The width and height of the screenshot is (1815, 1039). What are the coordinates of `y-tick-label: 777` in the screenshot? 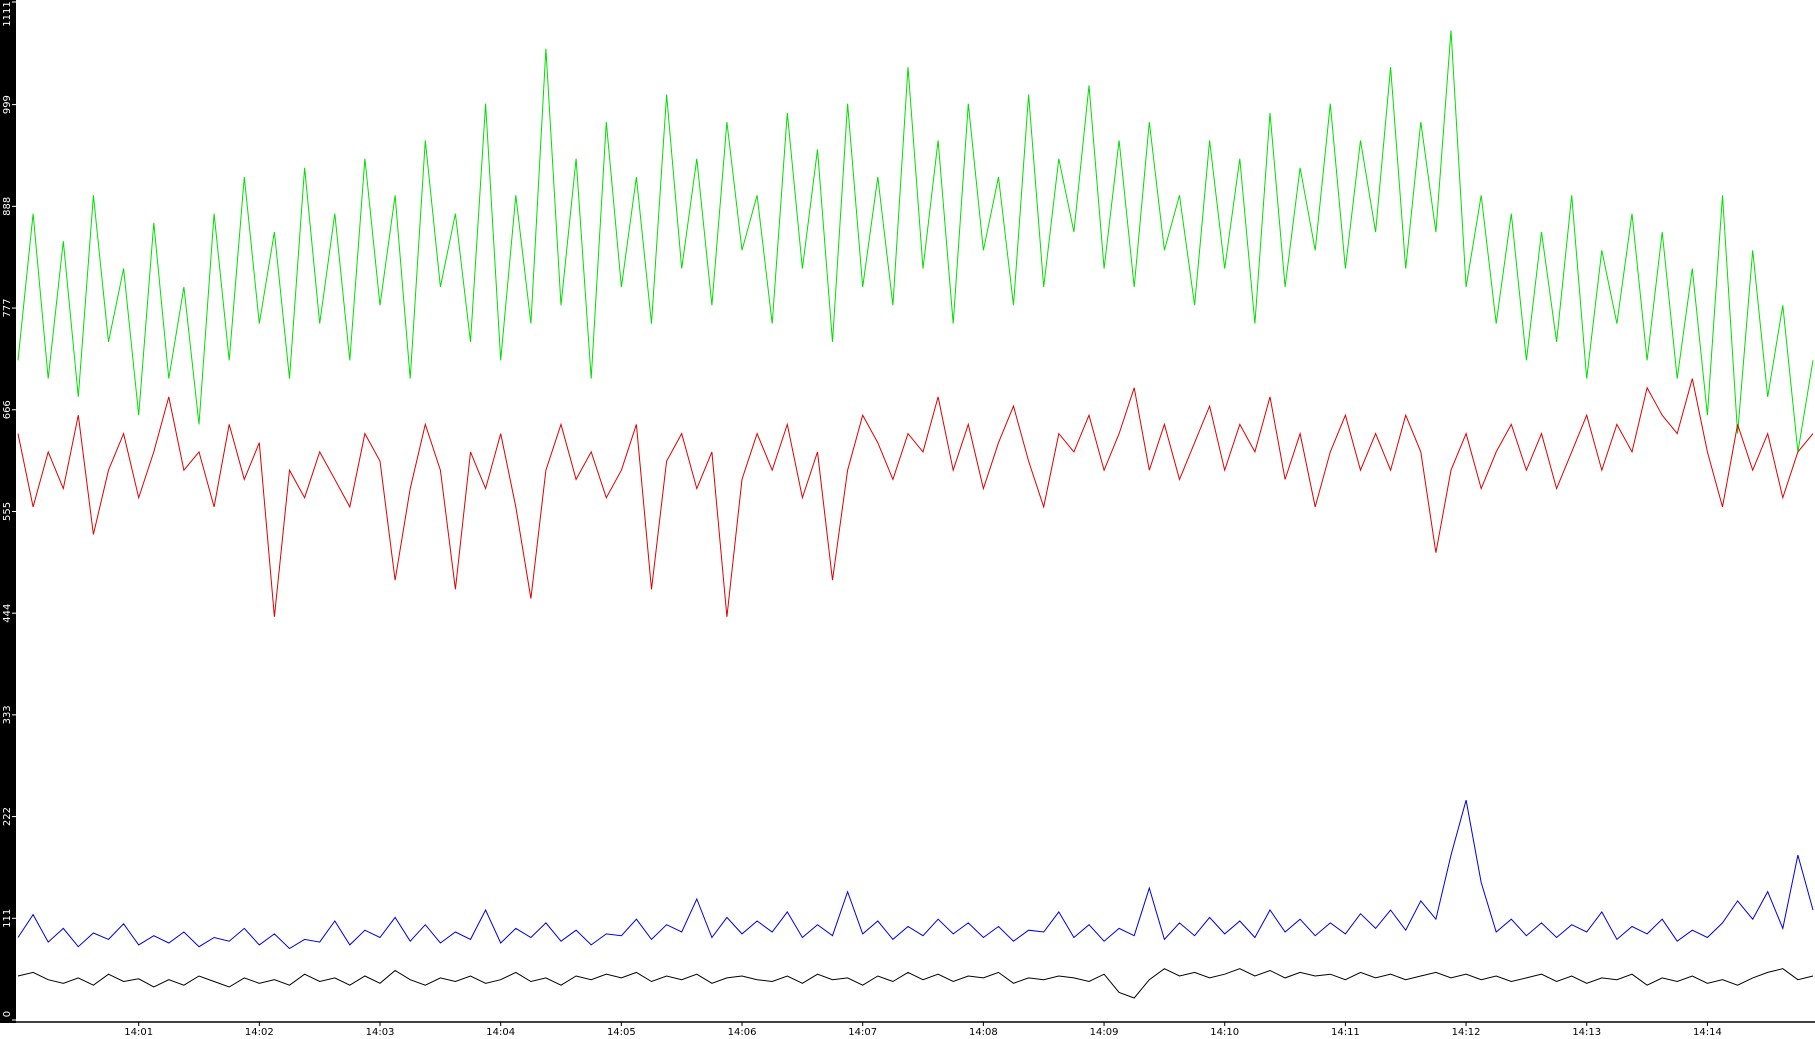 It's located at (7, 307).